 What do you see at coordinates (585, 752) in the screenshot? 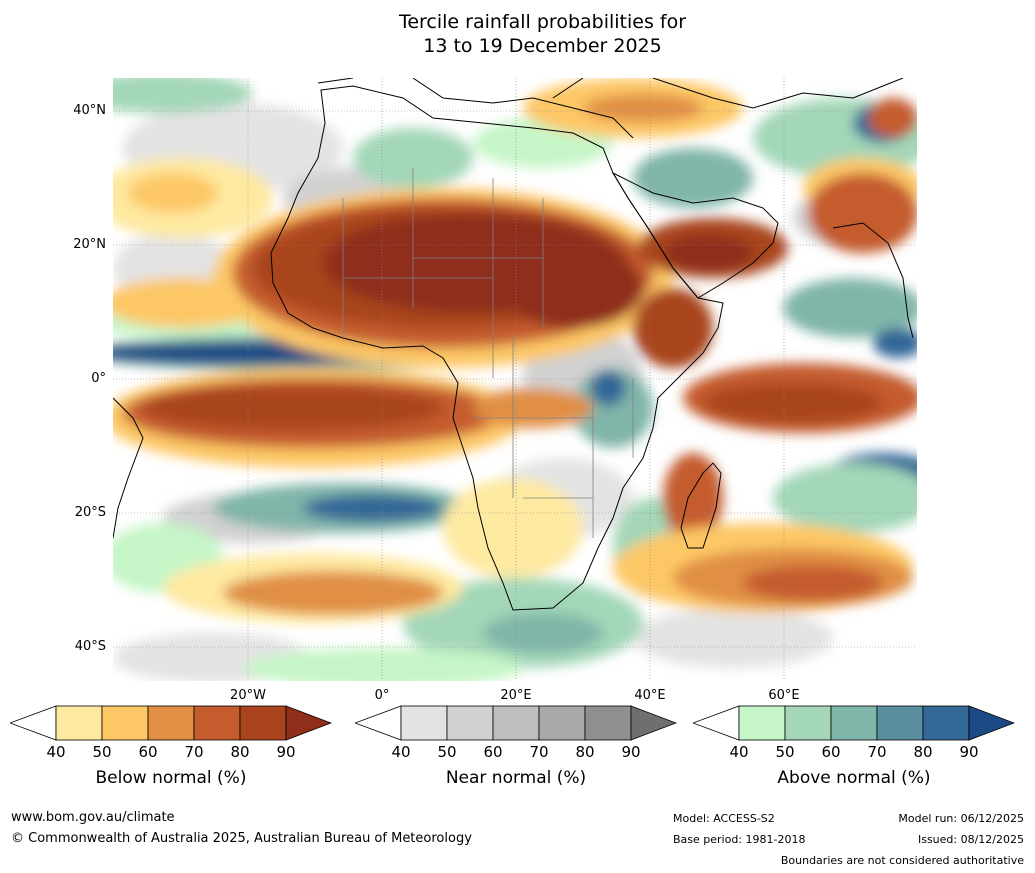
I see `colorbar-near-tick: 80` at bounding box center [585, 752].